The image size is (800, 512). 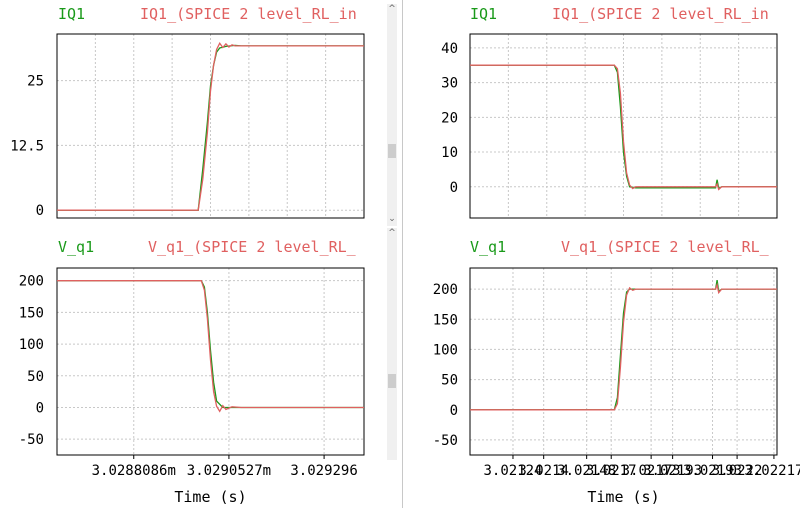 What do you see at coordinates (445, 350) in the screenshot?
I see `ytick-right-bottom-3: 100` at bounding box center [445, 350].